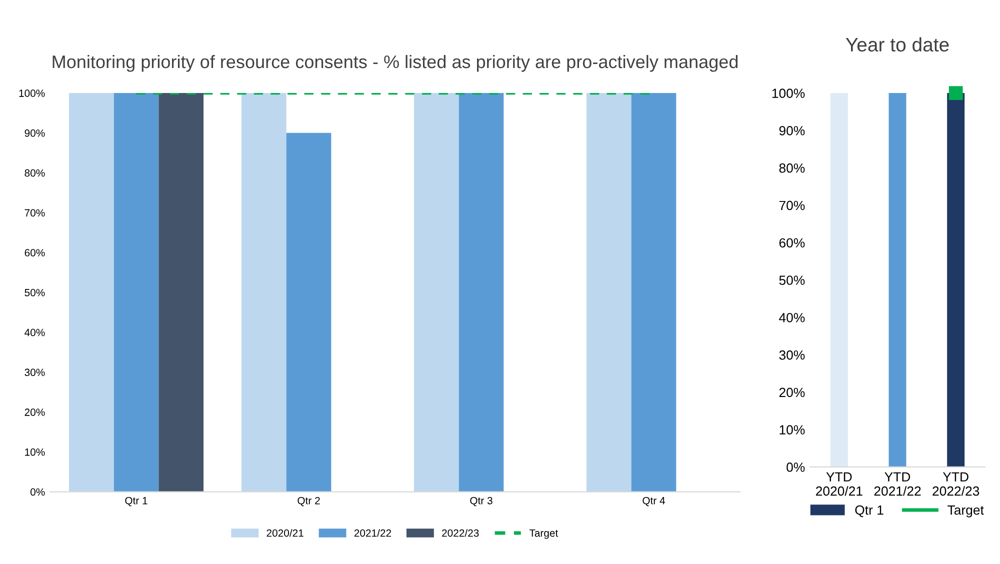  What do you see at coordinates (956, 484) in the screenshot?
I see `x-tick-label: YTD 2022/23` at bounding box center [956, 484].